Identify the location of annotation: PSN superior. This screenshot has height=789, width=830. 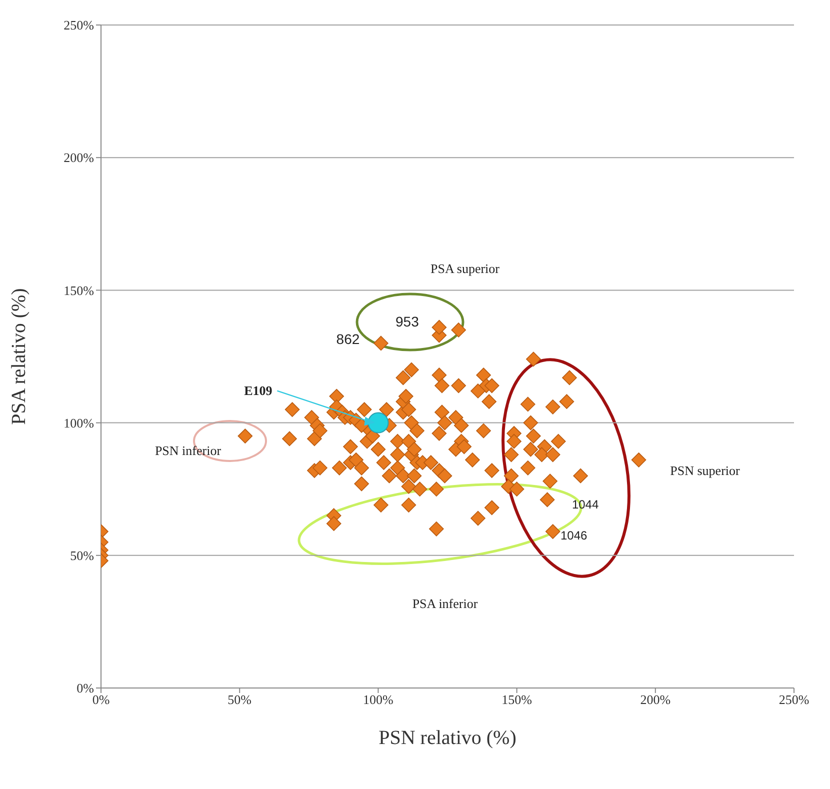
(705, 470).